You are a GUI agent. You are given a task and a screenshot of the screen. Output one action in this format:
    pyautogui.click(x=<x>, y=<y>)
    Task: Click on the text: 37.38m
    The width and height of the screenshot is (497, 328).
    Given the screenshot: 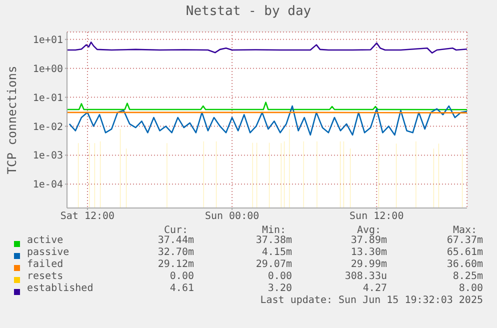 What is the action you would take?
    pyautogui.click(x=274, y=240)
    